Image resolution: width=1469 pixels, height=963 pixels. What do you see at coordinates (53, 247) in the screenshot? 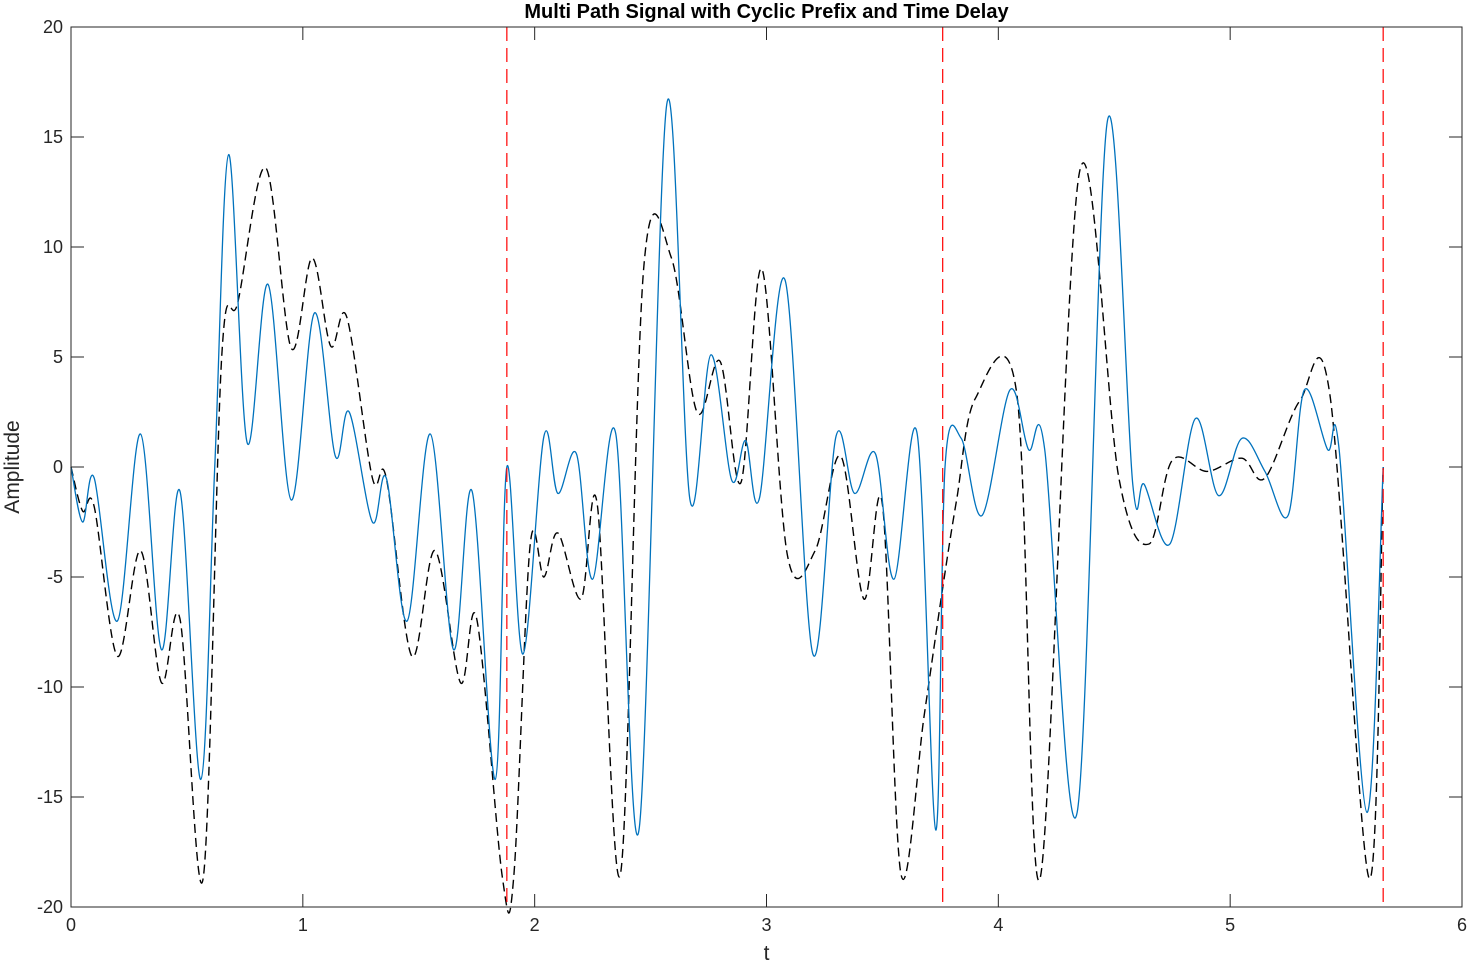
I see `y-tick-label: 10` at bounding box center [53, 247].